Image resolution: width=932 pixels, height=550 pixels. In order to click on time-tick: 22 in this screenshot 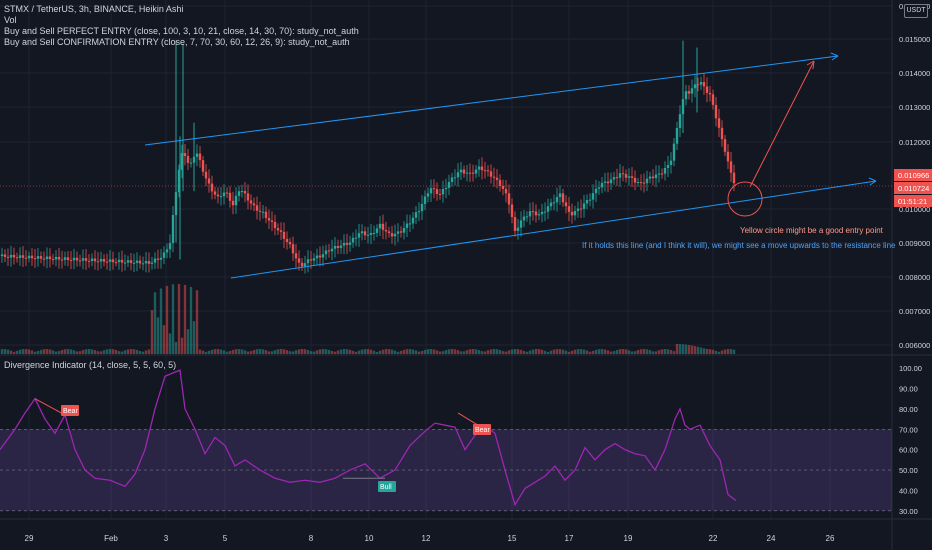, I will do `click(713, 538)`.